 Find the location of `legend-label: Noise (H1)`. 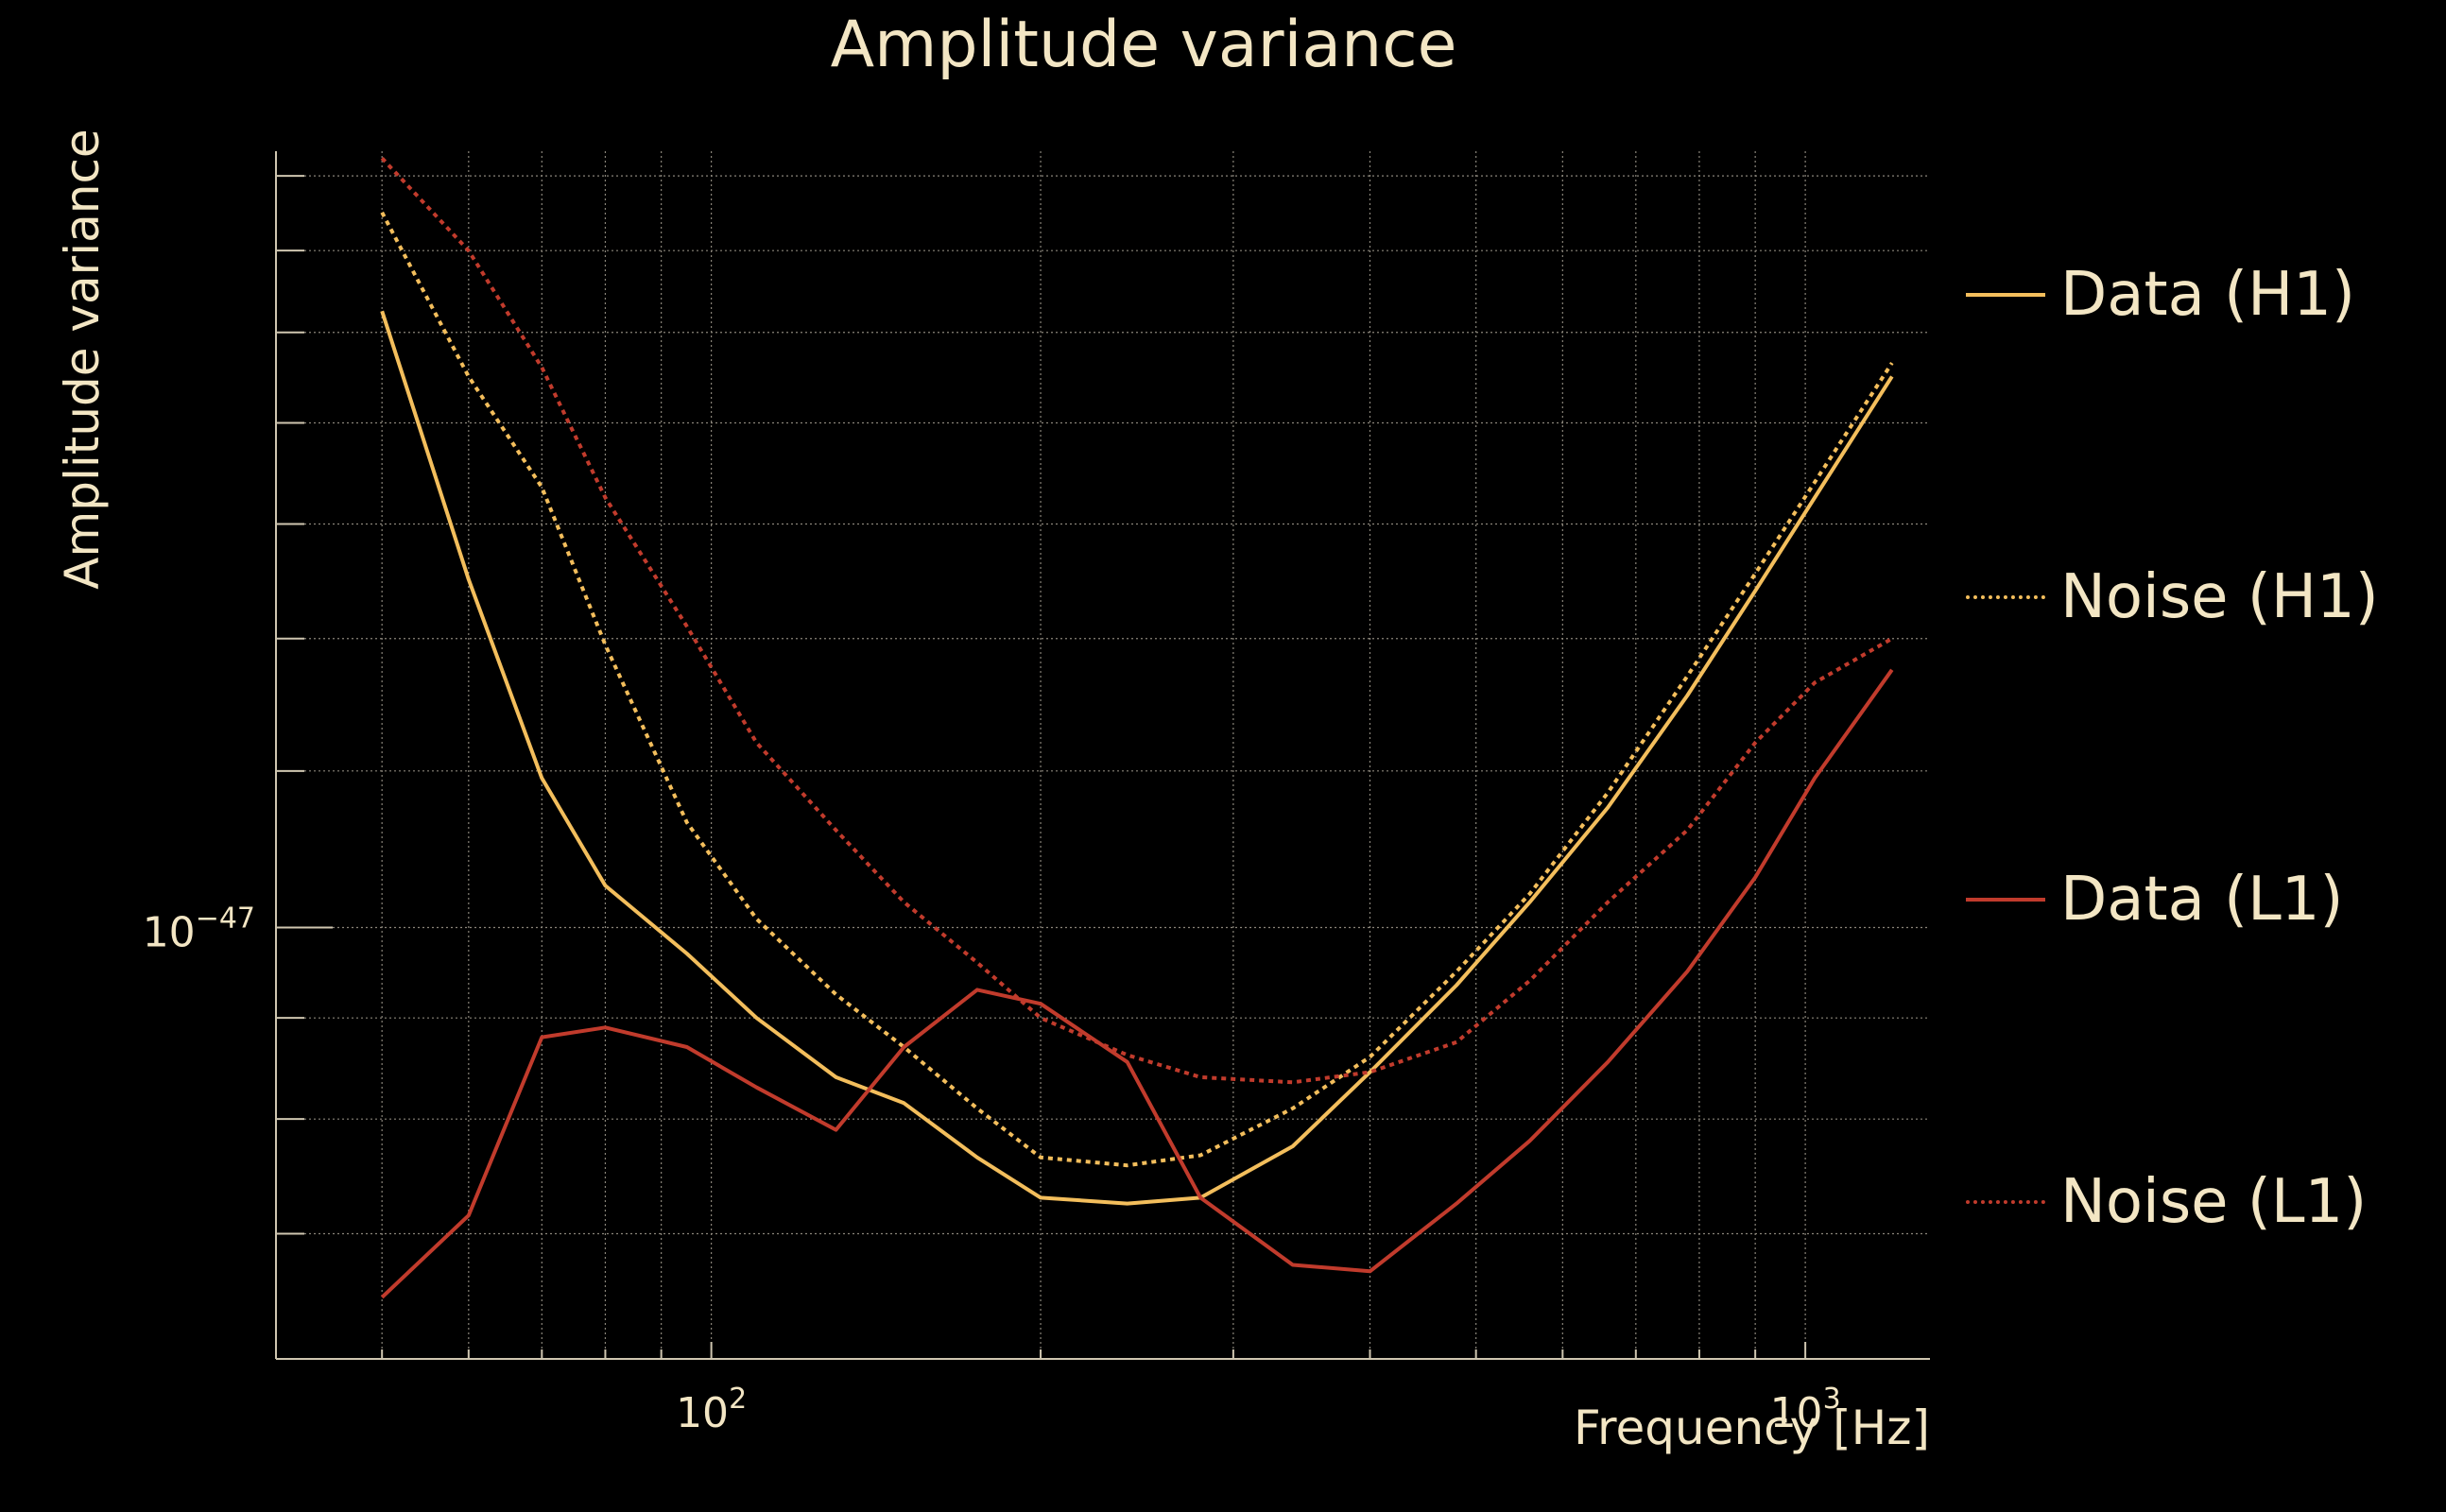

legend-label: Noise (H1) is located at coordinates (2220, 597).